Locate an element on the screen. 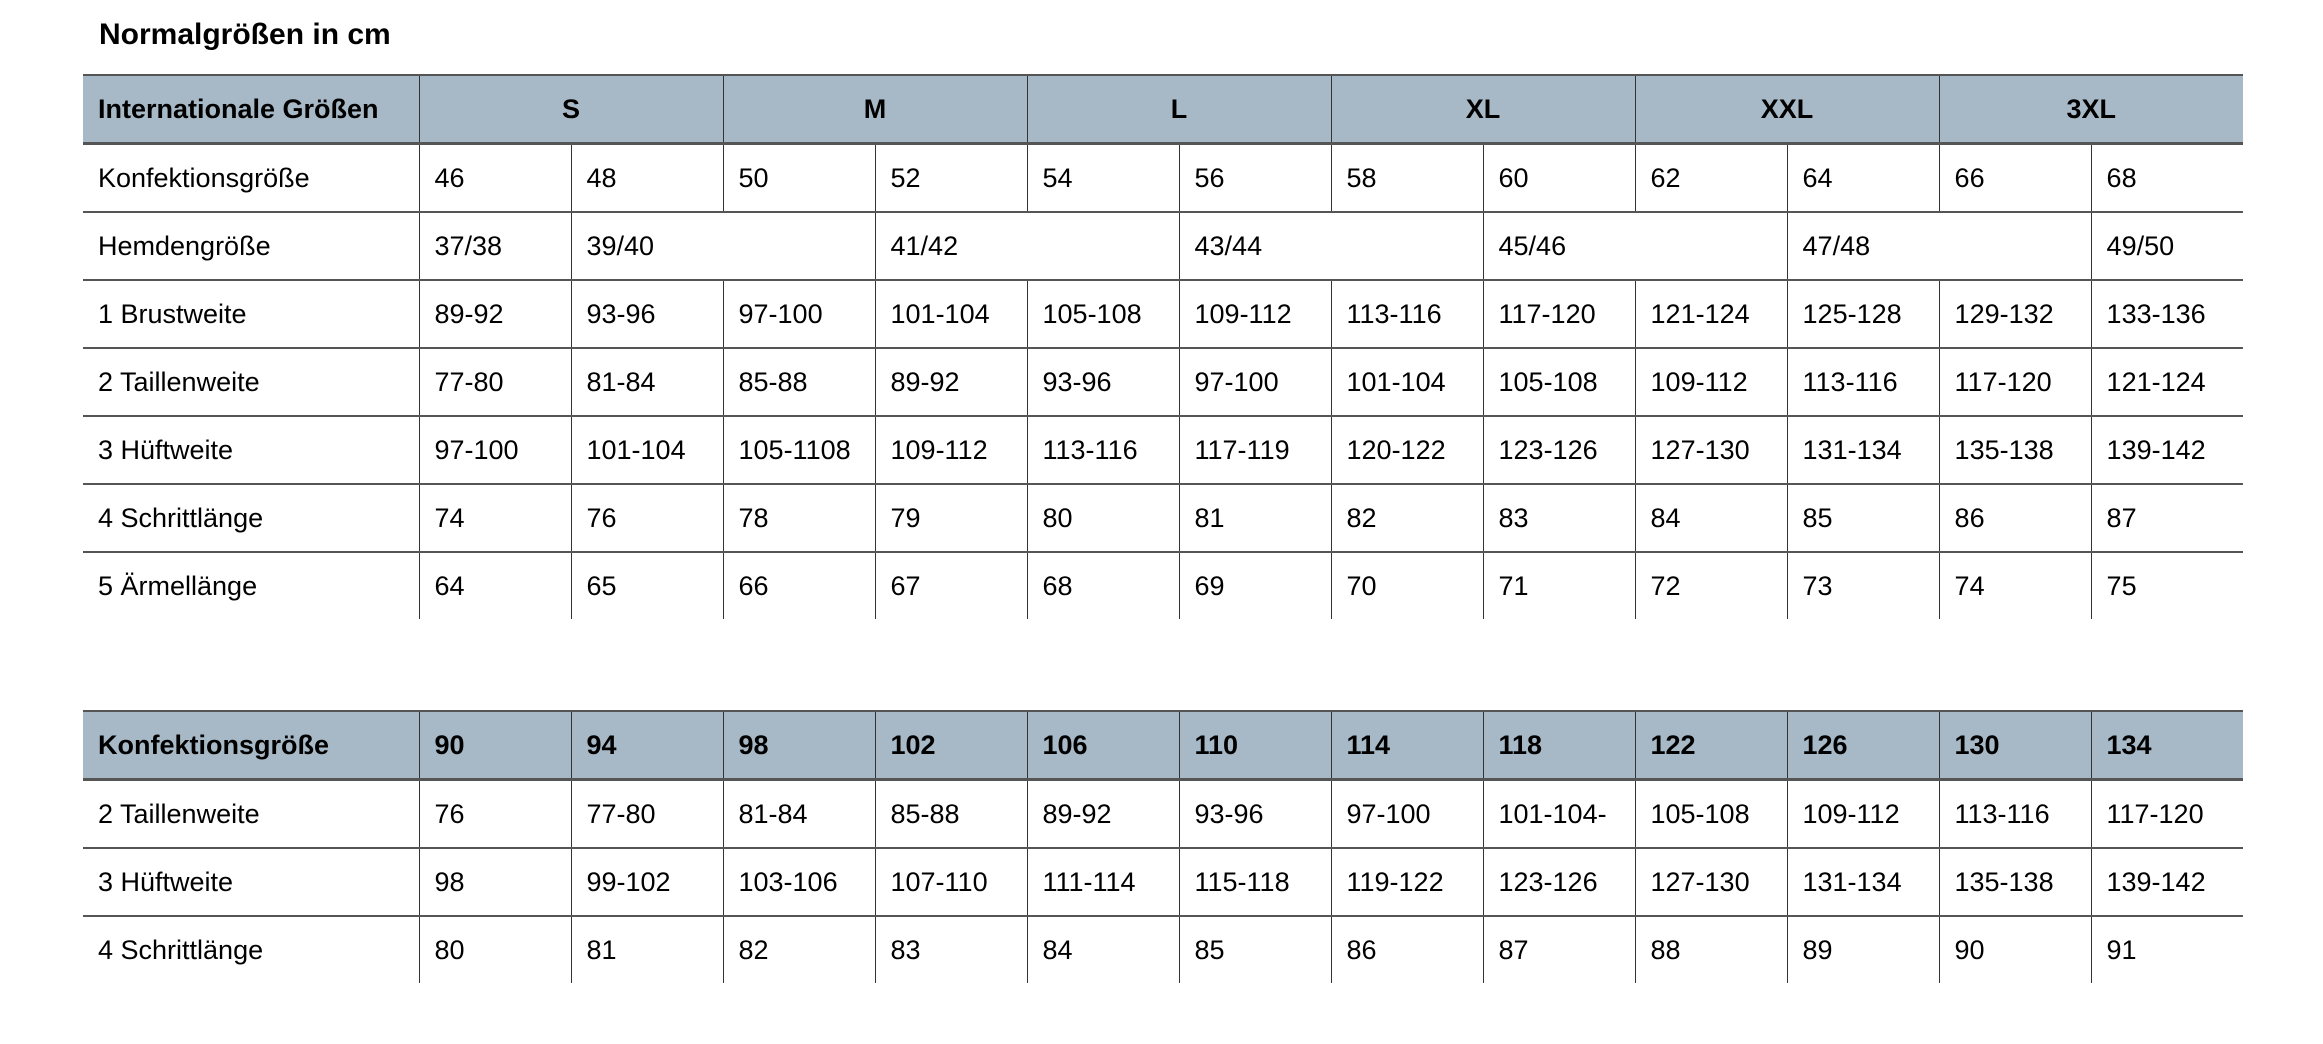  table-cell: 78 is located at coordinates (799, 517).